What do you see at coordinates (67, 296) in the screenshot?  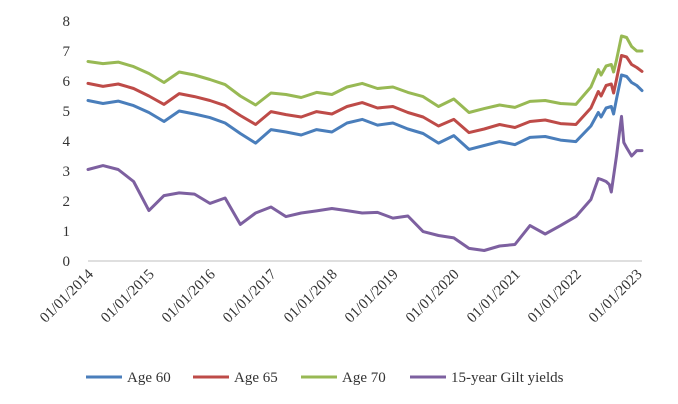 I see `x-tick-label: 01/01/2014` at bounding box center [67, 296].